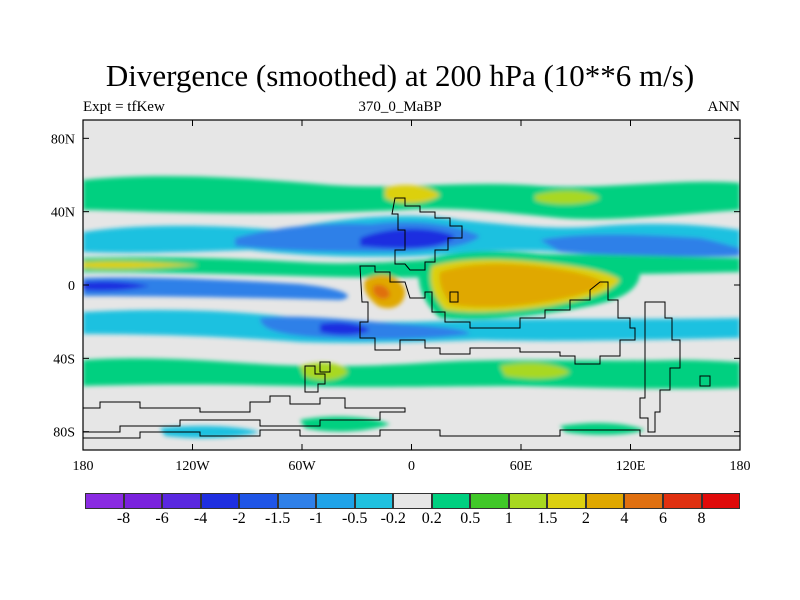 This screenshot has width=800, height=600. I want to click on color-legend-label: -4, so click(200, 518).